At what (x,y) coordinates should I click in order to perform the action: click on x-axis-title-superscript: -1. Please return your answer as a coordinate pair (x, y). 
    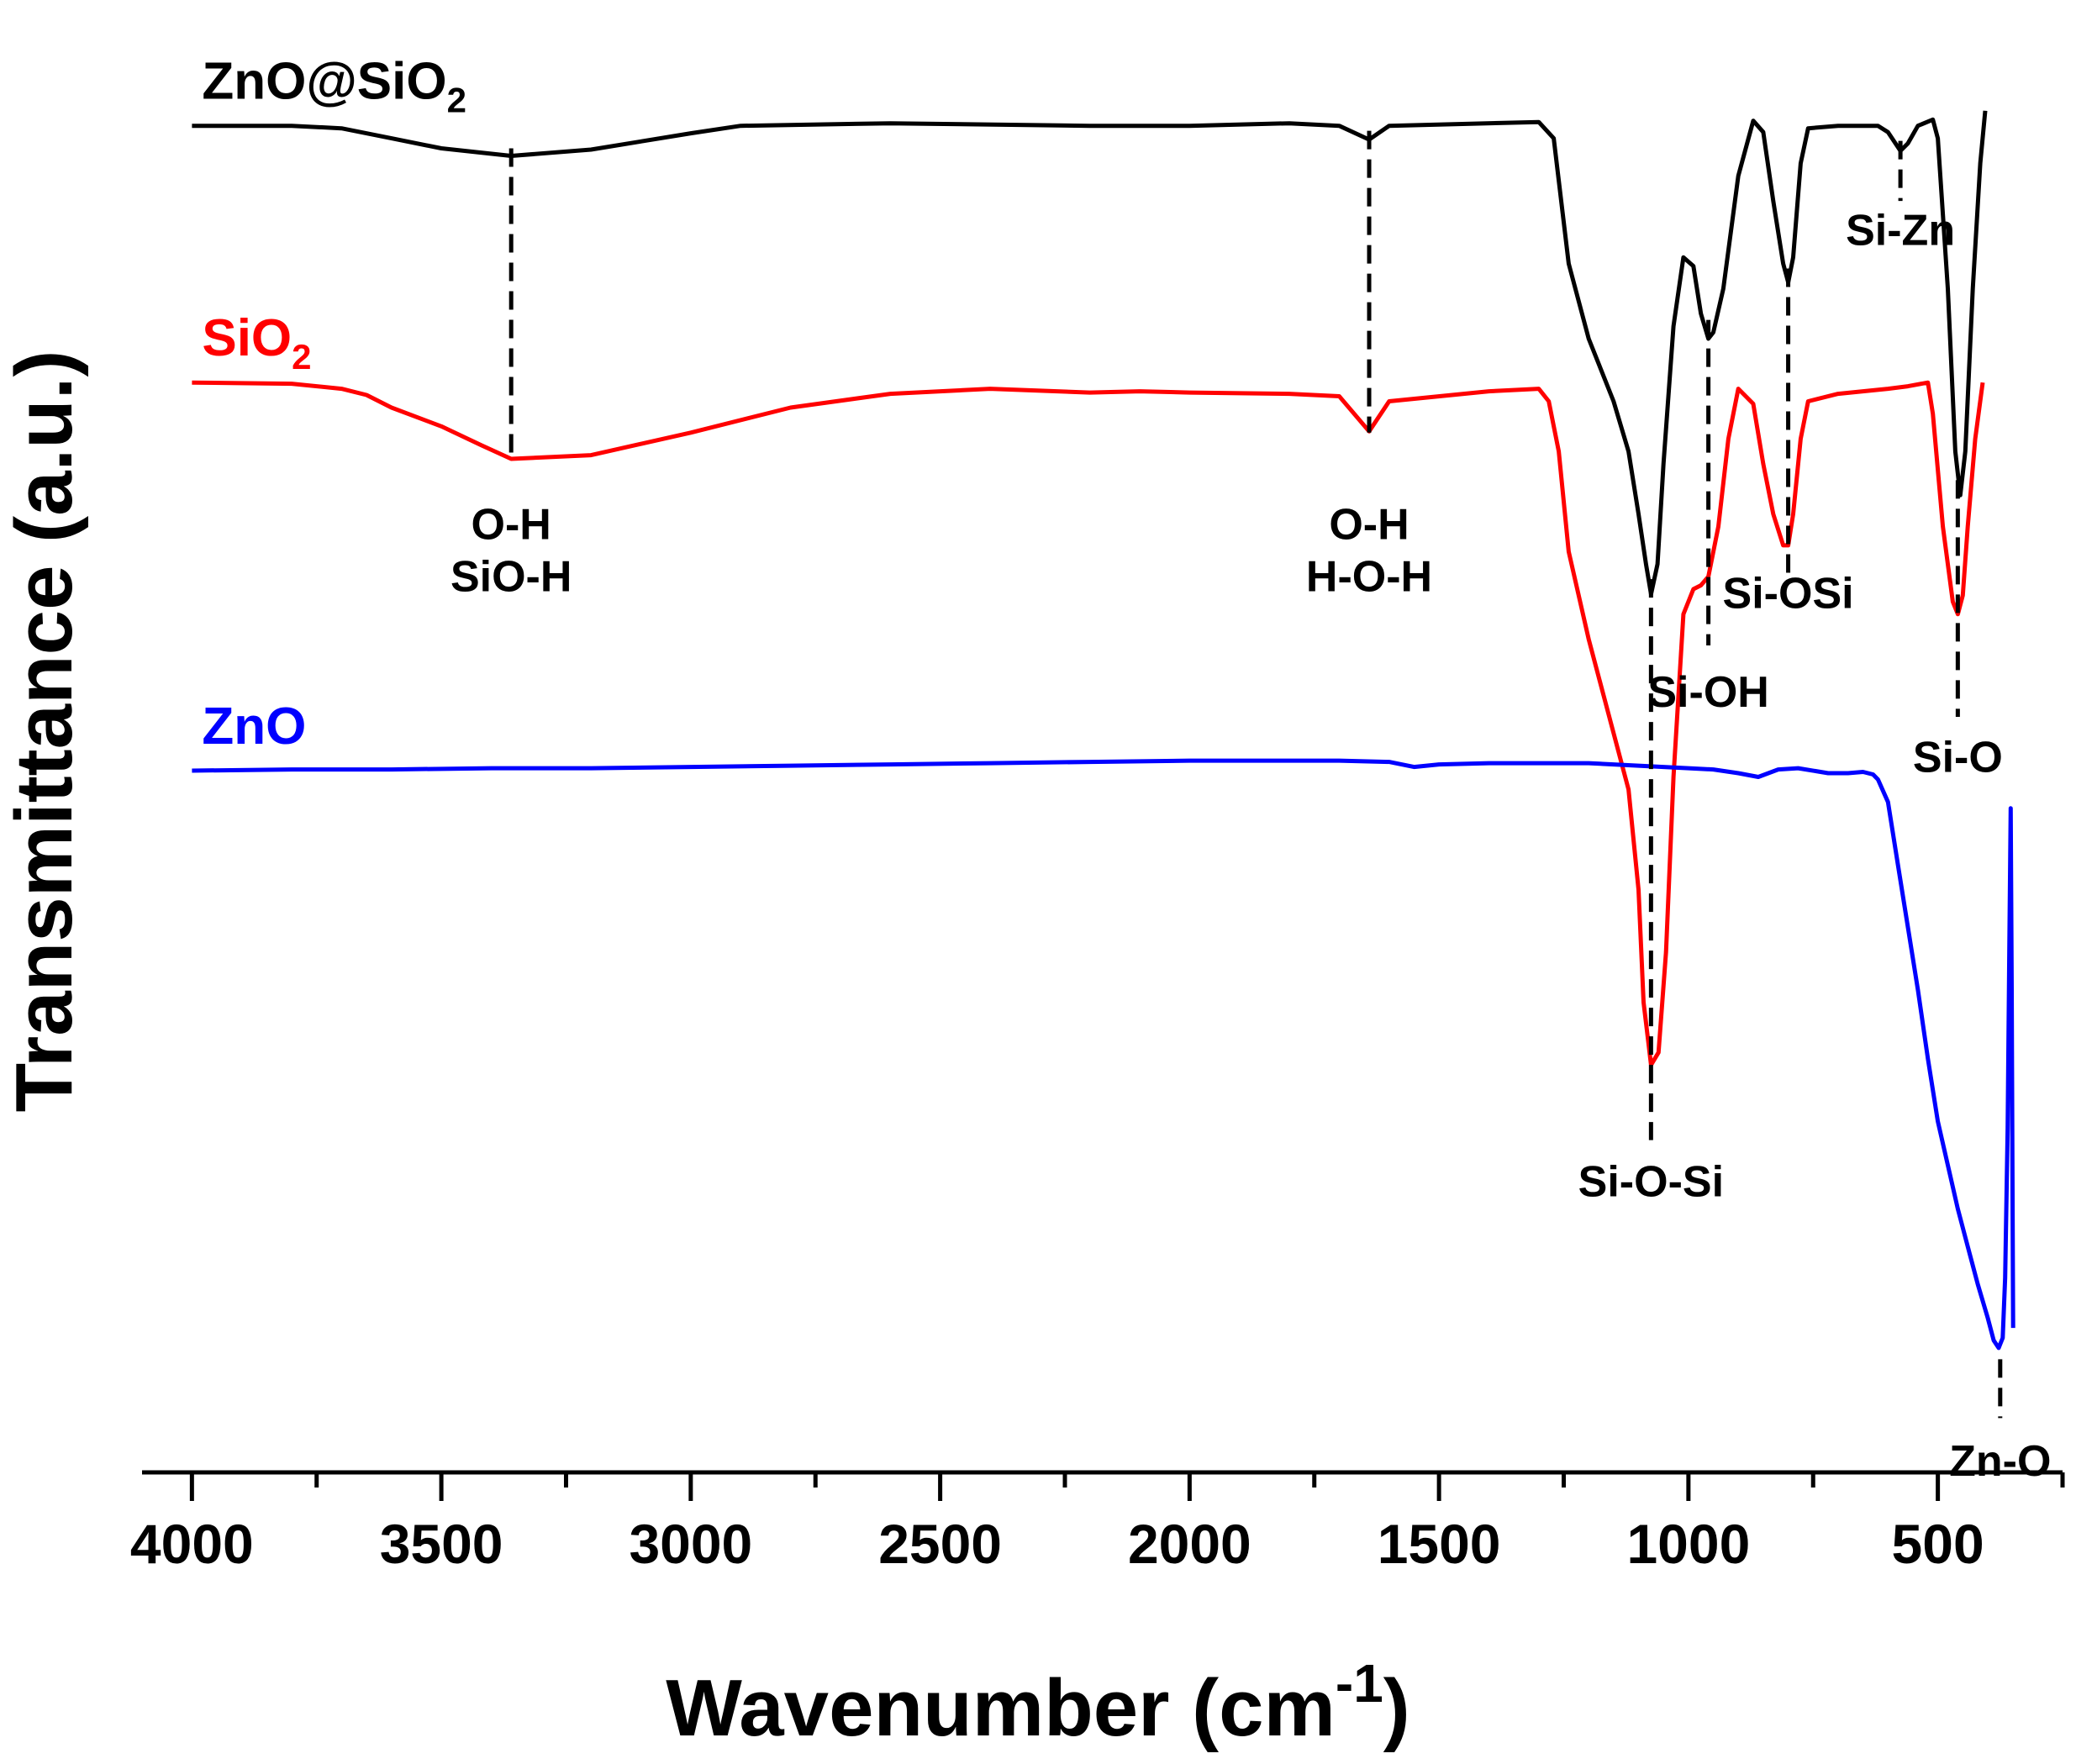
    Looking at the image, I should click on (1359, 1683).